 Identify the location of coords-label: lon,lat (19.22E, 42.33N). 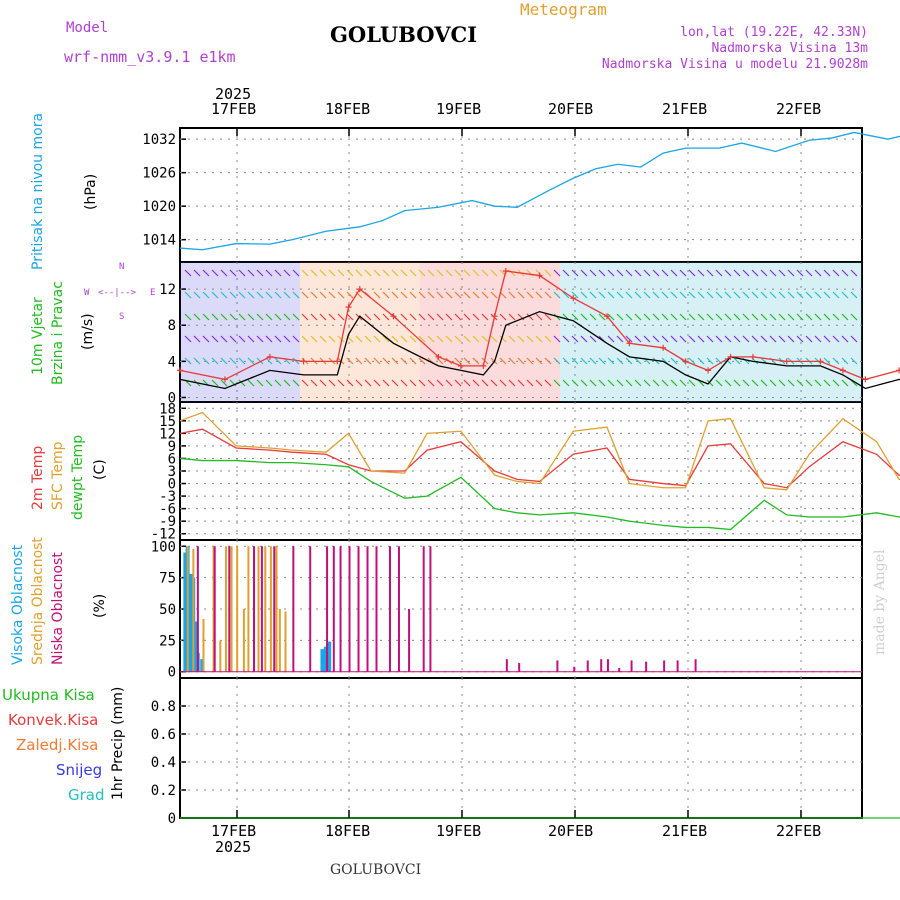
(774, 32).